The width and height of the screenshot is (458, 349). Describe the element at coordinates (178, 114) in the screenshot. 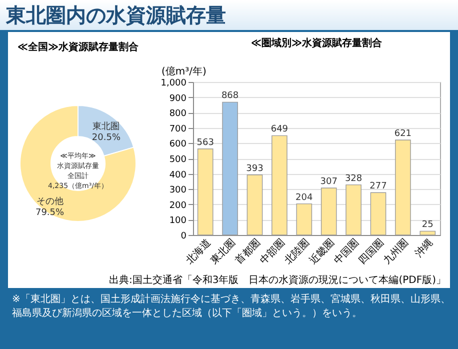

I see `y-tick-label: 800` at that location.